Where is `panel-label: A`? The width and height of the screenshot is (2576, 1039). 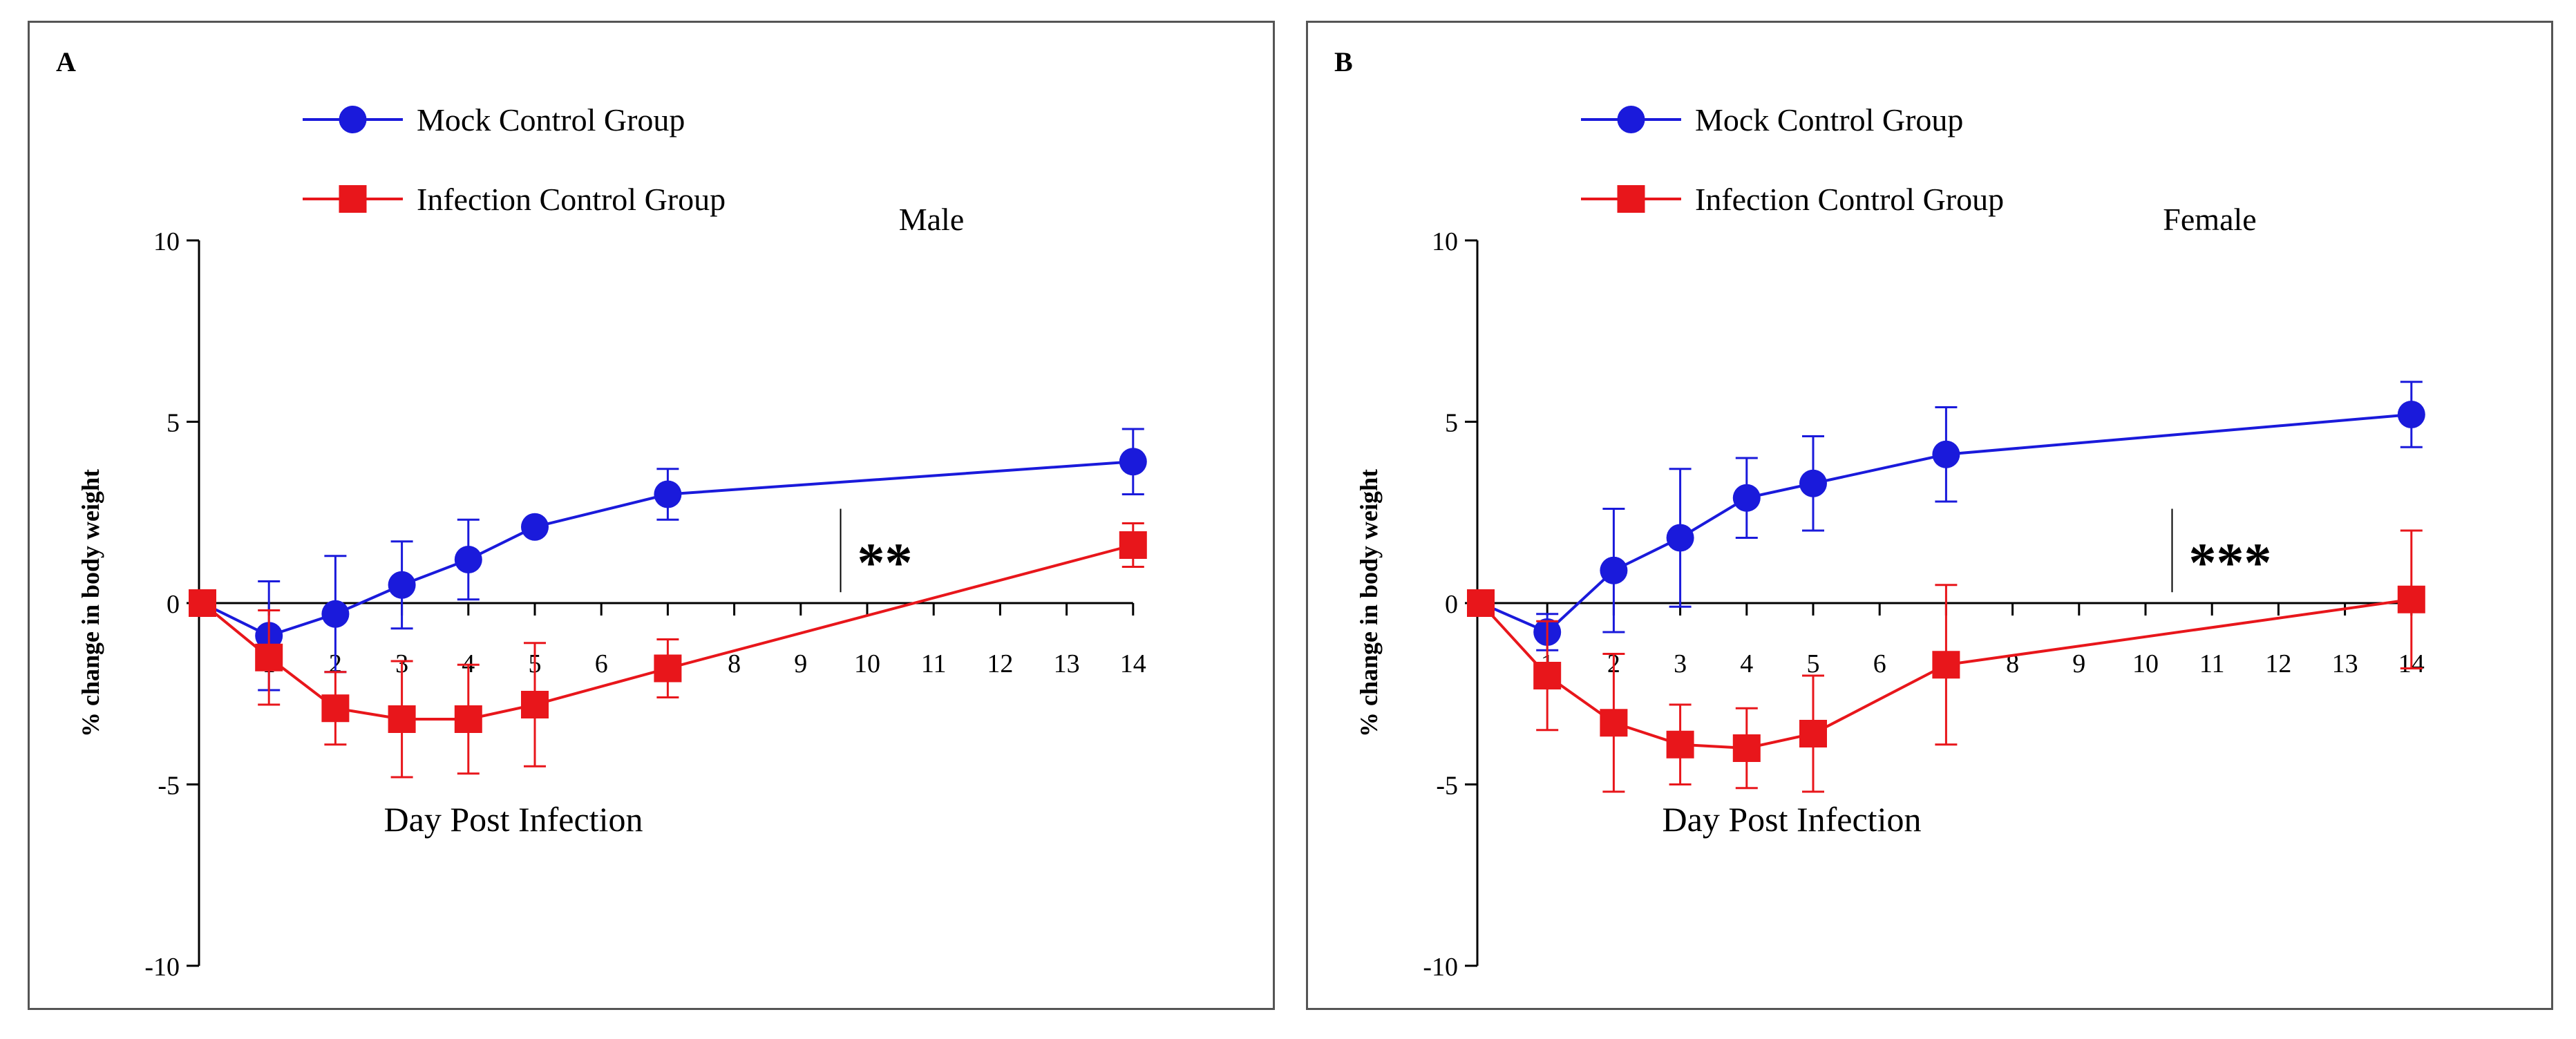
panel-label: A is located at coordinates (66, 61).